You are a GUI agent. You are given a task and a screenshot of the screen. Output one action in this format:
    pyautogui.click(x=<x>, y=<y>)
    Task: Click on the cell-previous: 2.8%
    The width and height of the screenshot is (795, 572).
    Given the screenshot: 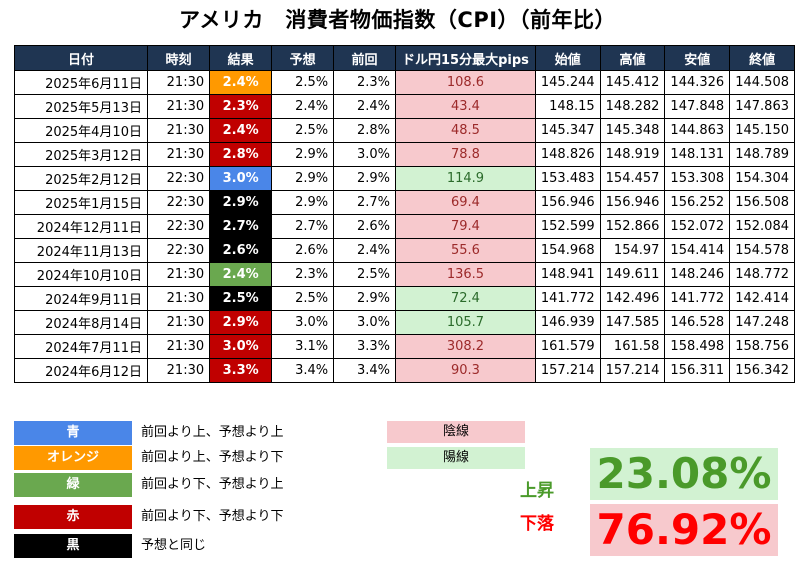 What is the action you would take?
    pyautogui.click(x=365, y=130)
    